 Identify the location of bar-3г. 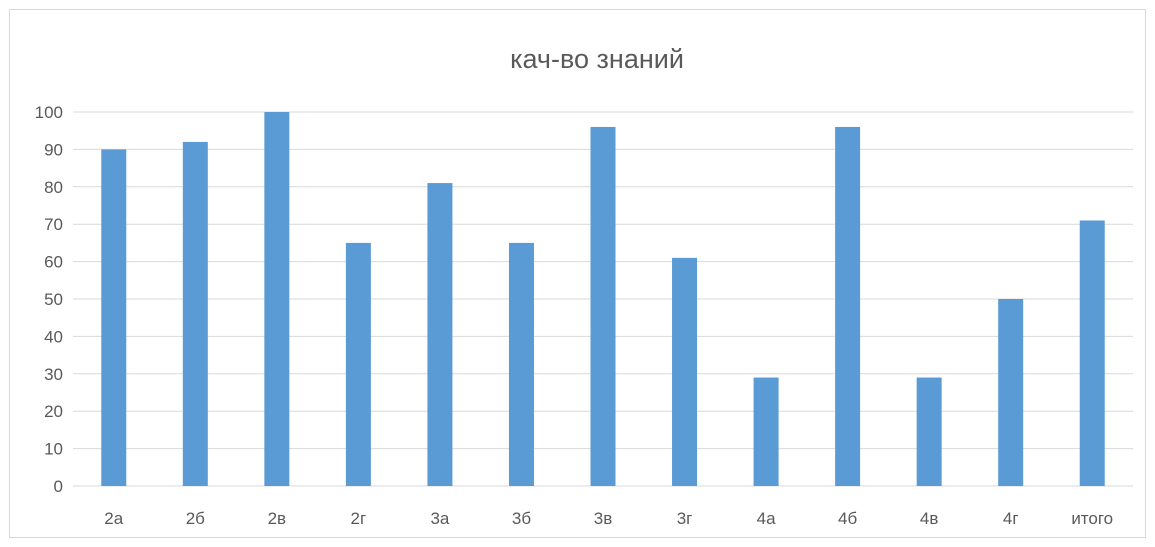
(685, 371).